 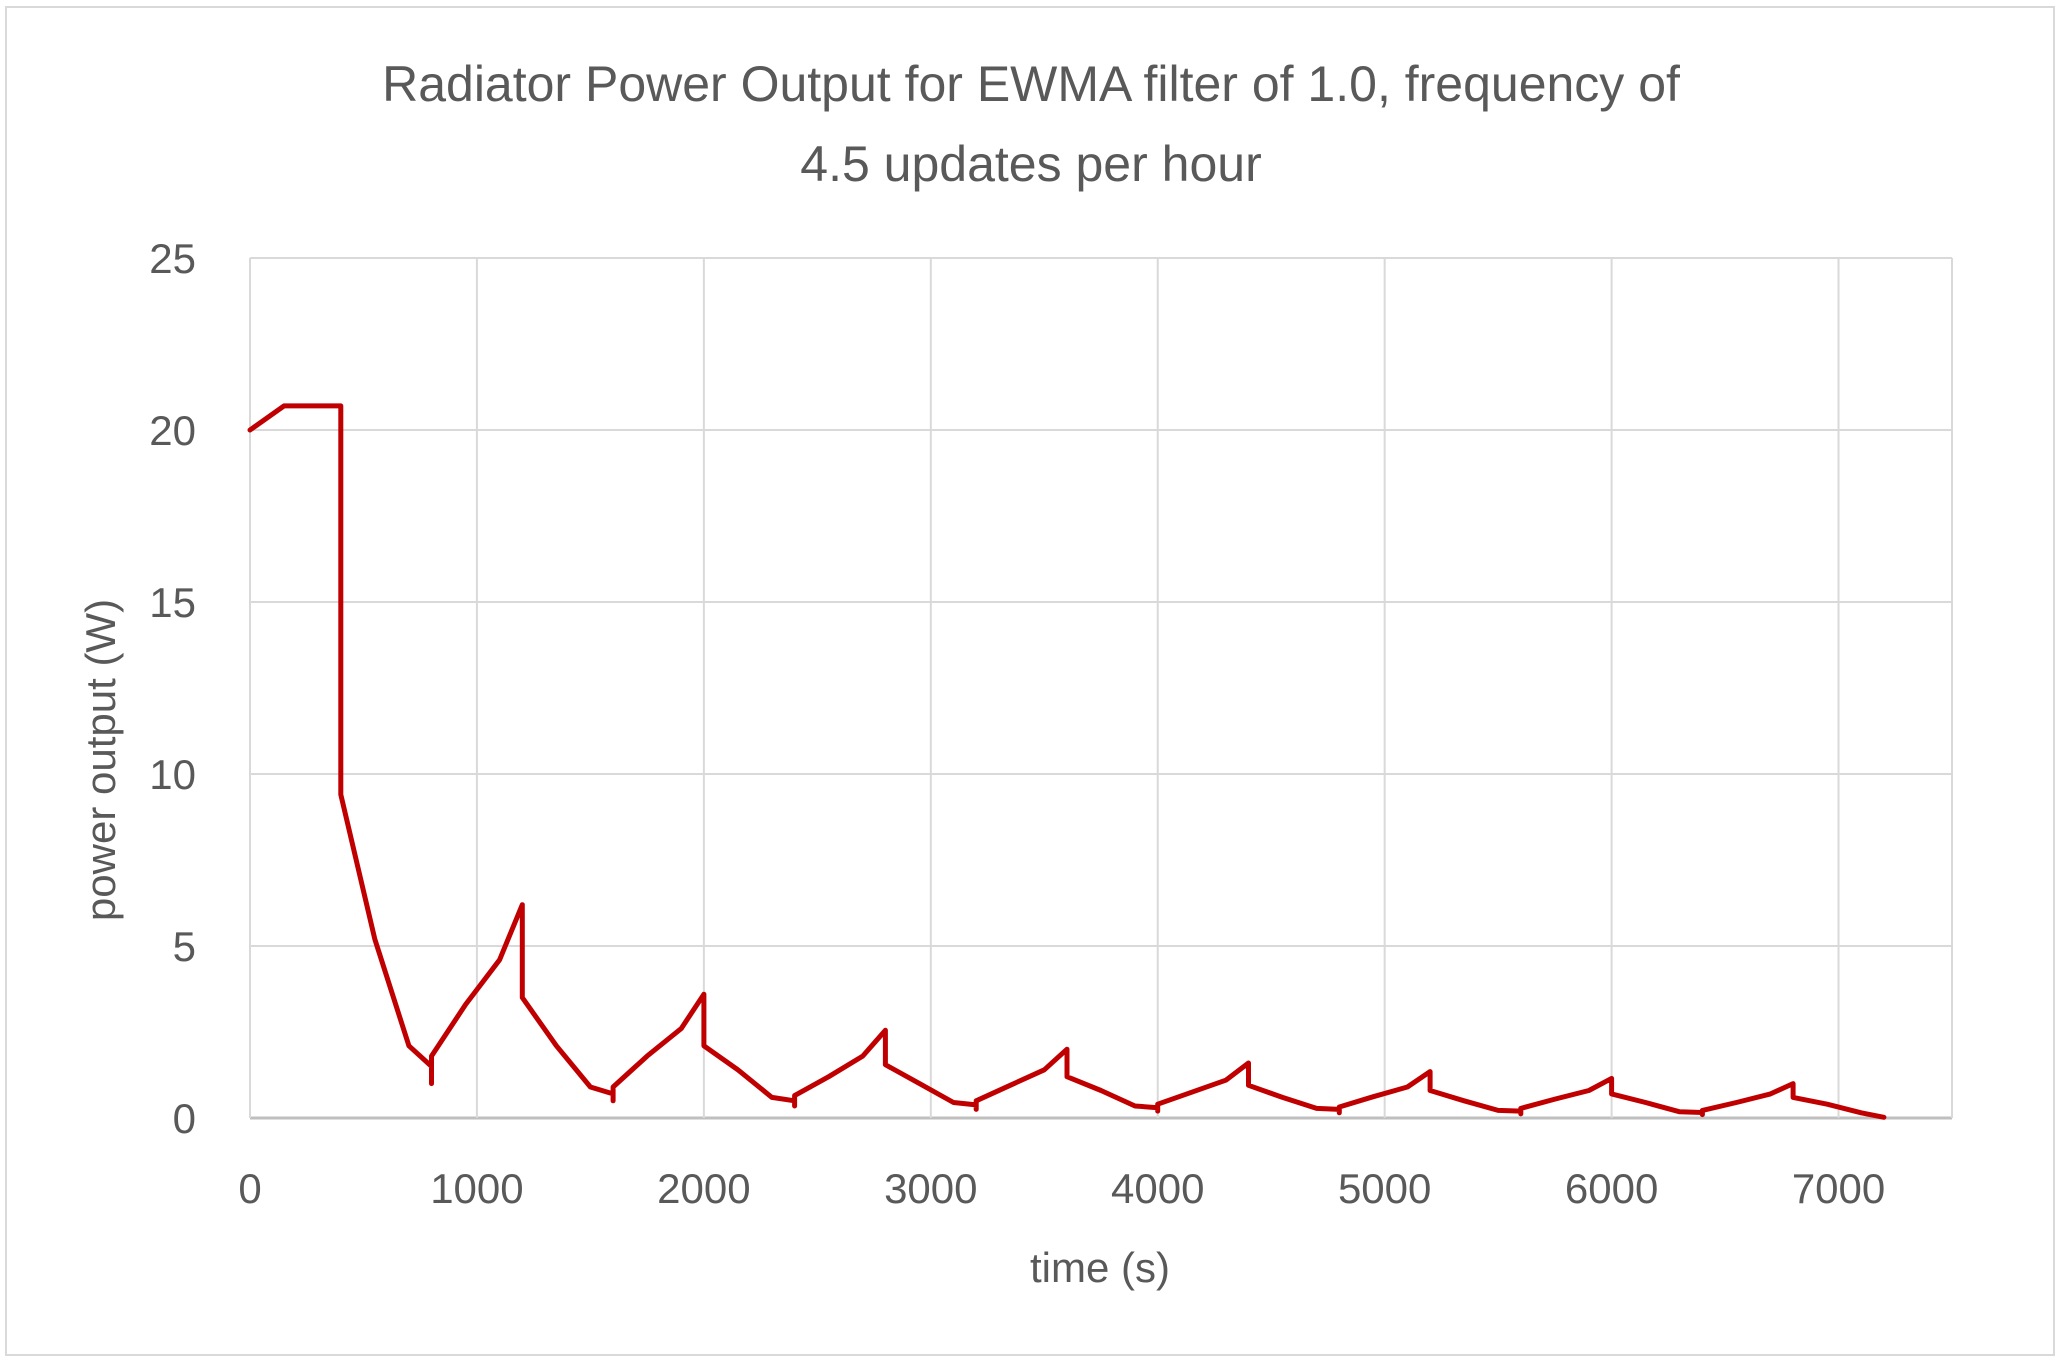 I want to click on y-tick-label: 15, so click(x=172, y=602).